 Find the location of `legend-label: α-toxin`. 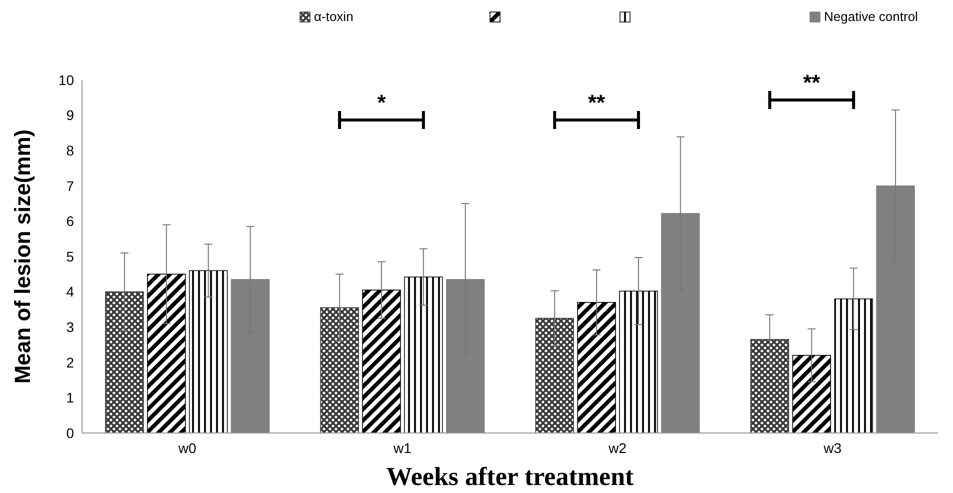

legend-label: α-toxin is located at coordinates (334, 16).